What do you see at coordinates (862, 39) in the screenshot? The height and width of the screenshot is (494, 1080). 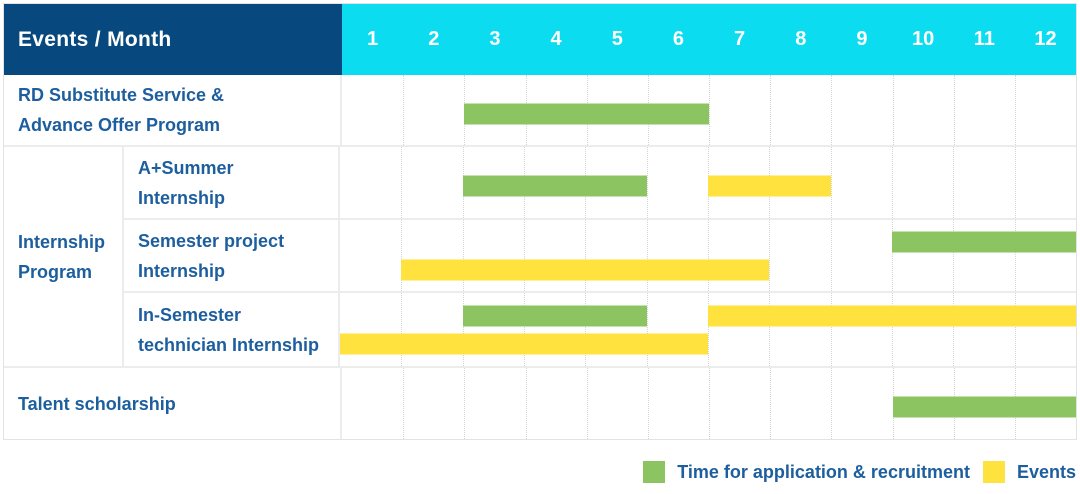 I see `month-label-9: 9` at bounding box center [862, 39].